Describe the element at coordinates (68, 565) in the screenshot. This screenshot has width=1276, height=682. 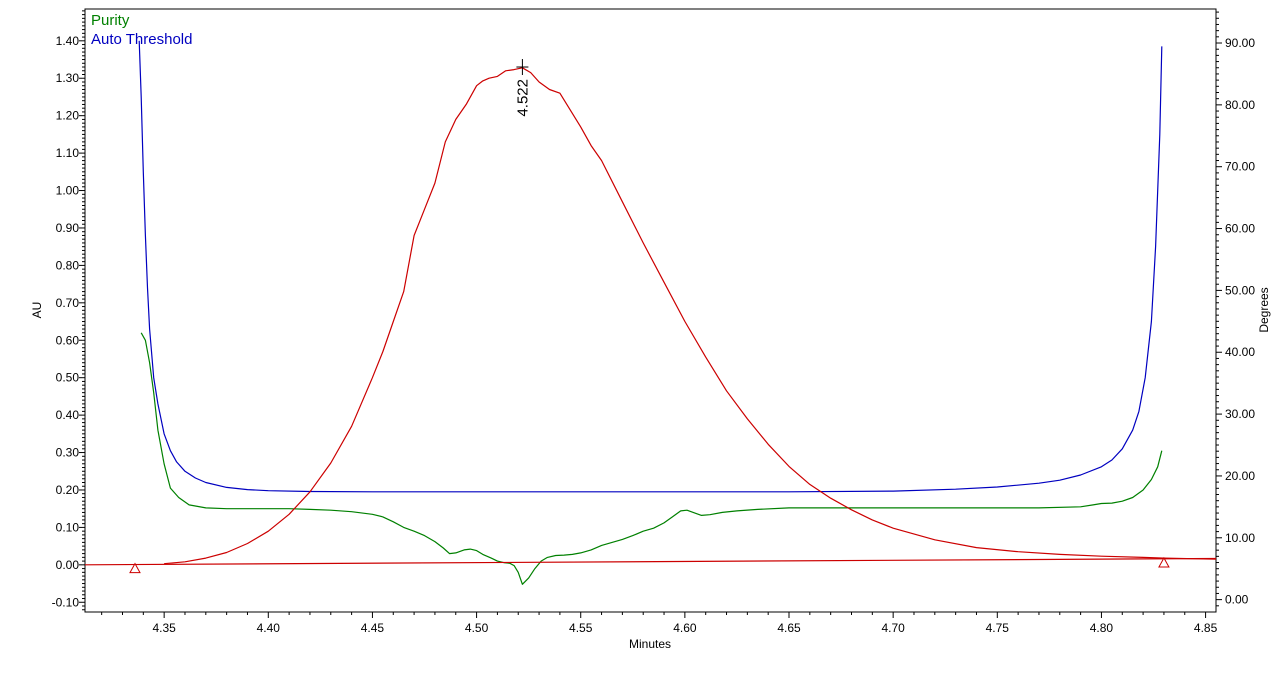
I see `y-left-tick-label: 0.00` at that location.